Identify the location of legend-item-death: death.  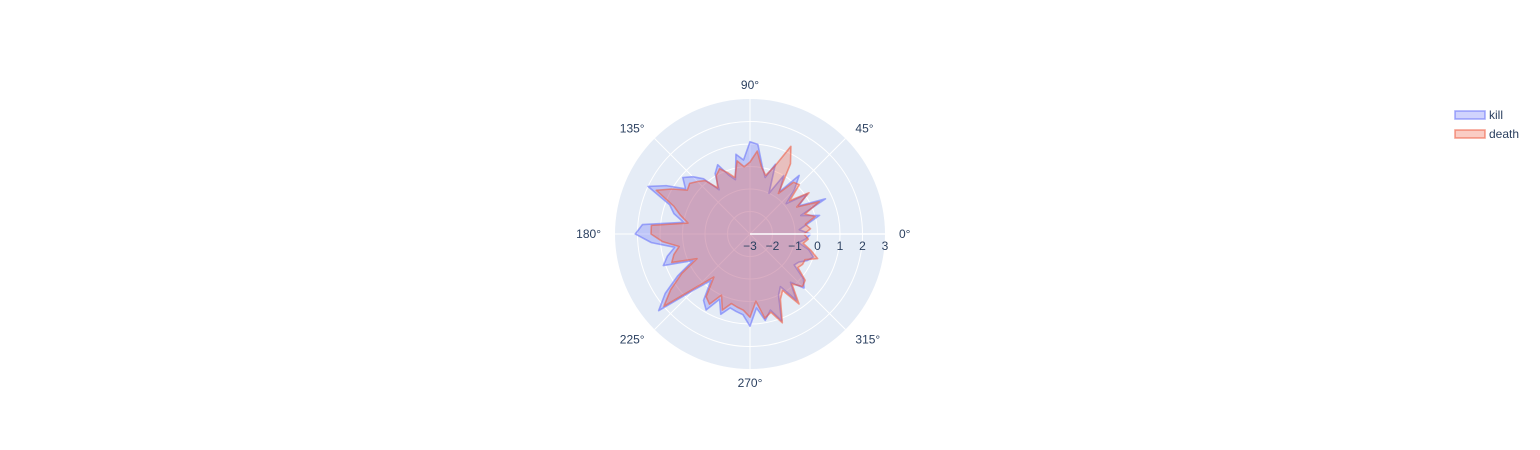
(1486, 134).